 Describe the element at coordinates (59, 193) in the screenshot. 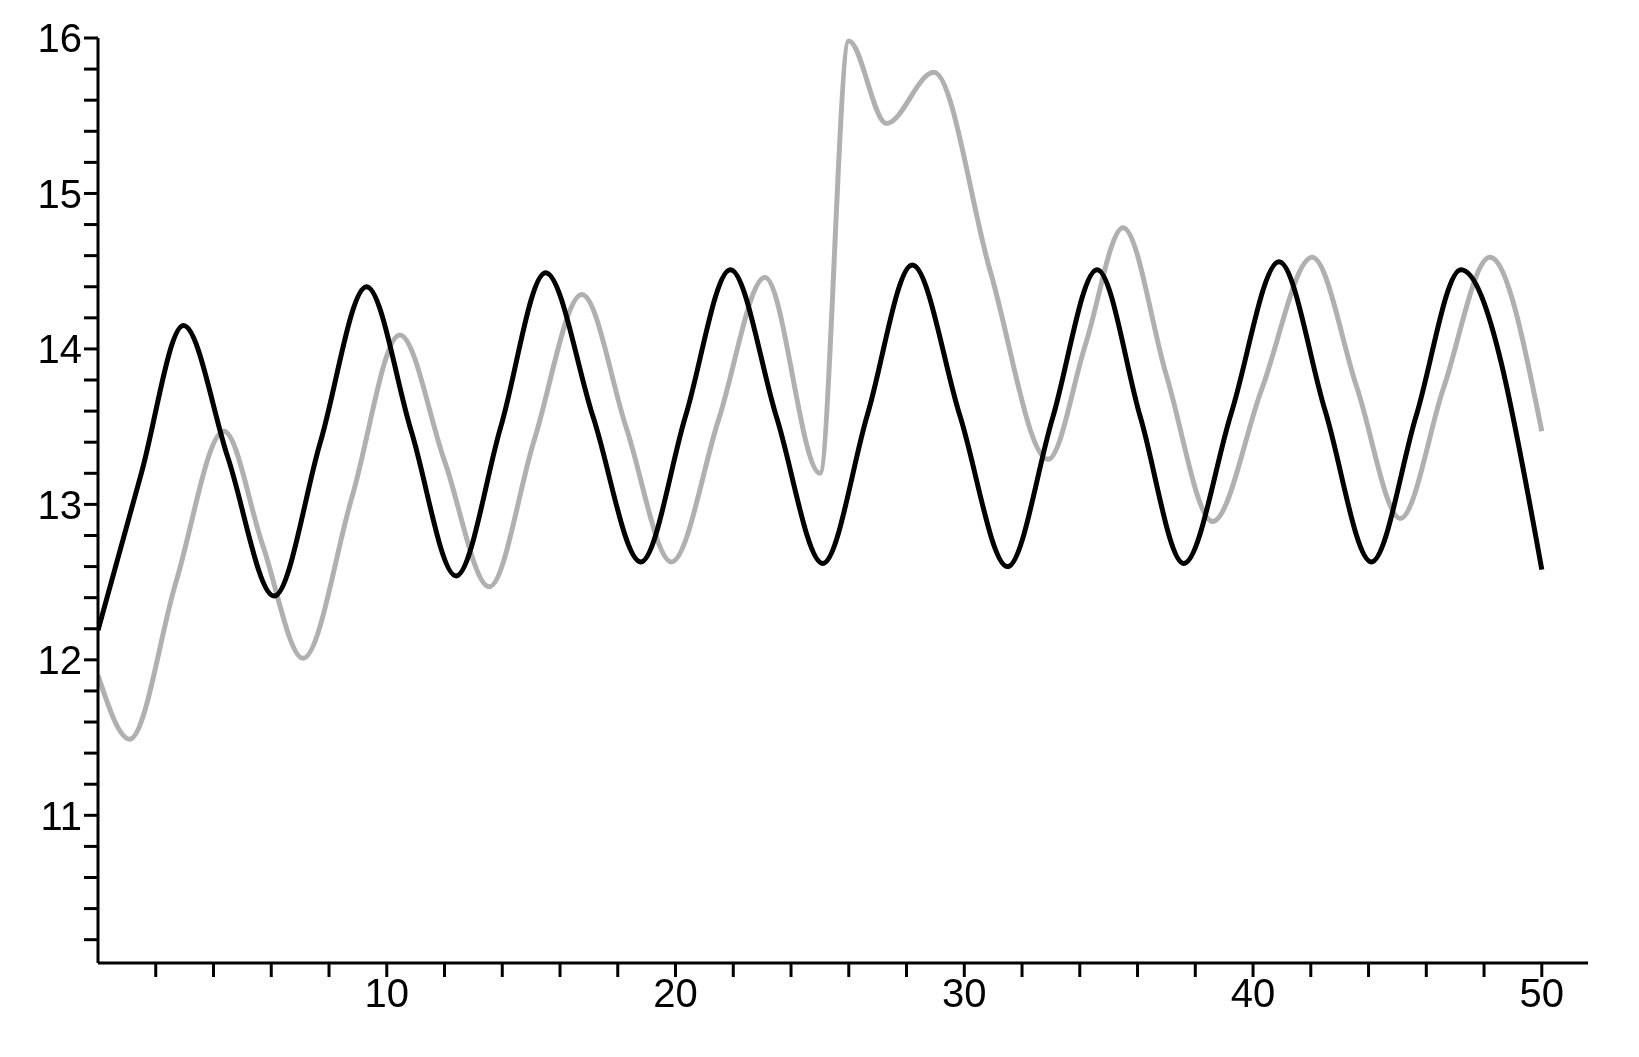

I see `y-tick-label: 15` at that location.